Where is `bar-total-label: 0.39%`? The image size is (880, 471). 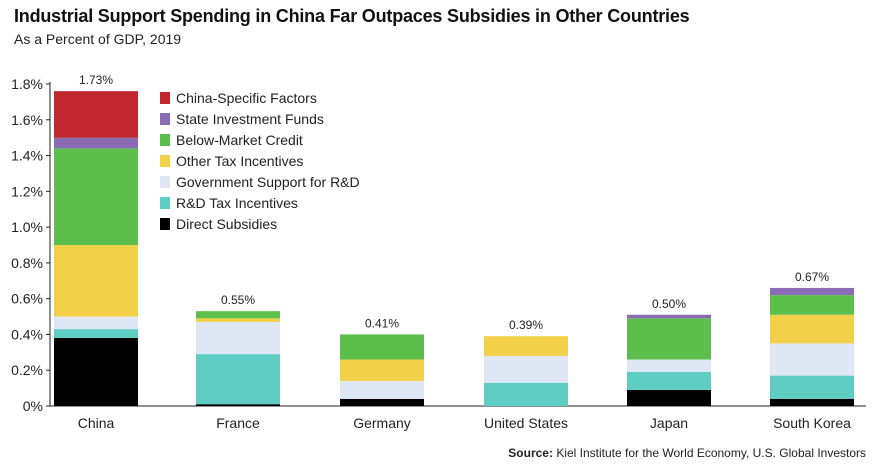
bar-total-label: 0.39% is located at coordinates (526, 325).